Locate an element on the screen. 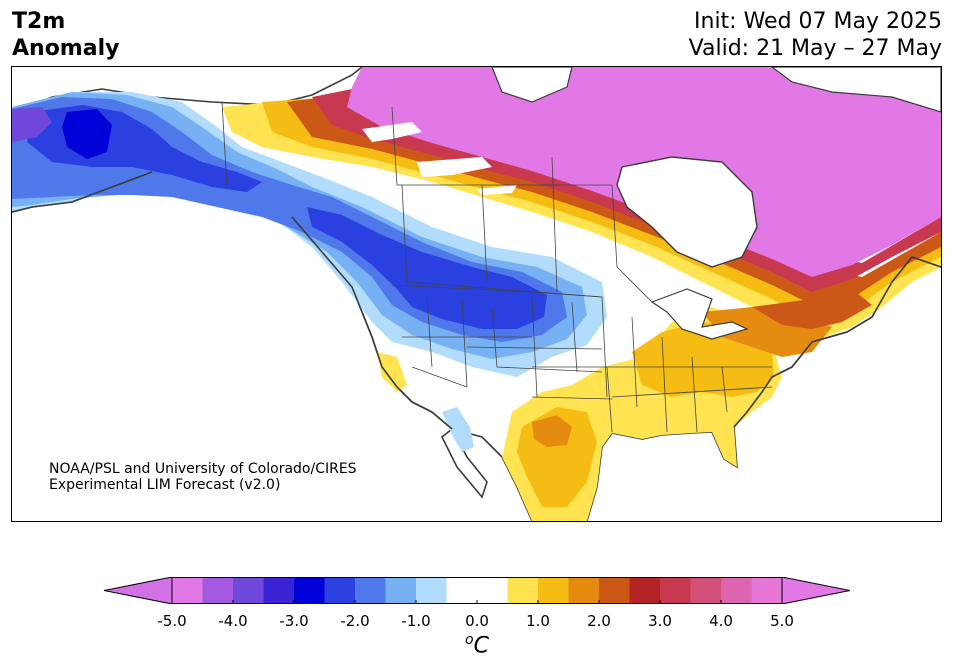 The height and width of the screenshot is (671, 954). anom-ca-pos is located at coordinates (392, 372).